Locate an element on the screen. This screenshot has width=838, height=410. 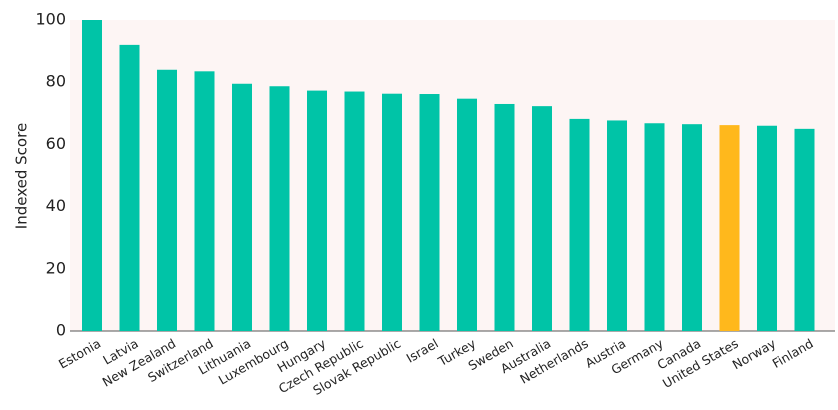
x-tick-label: Israel is located at coordinates (422, 351).